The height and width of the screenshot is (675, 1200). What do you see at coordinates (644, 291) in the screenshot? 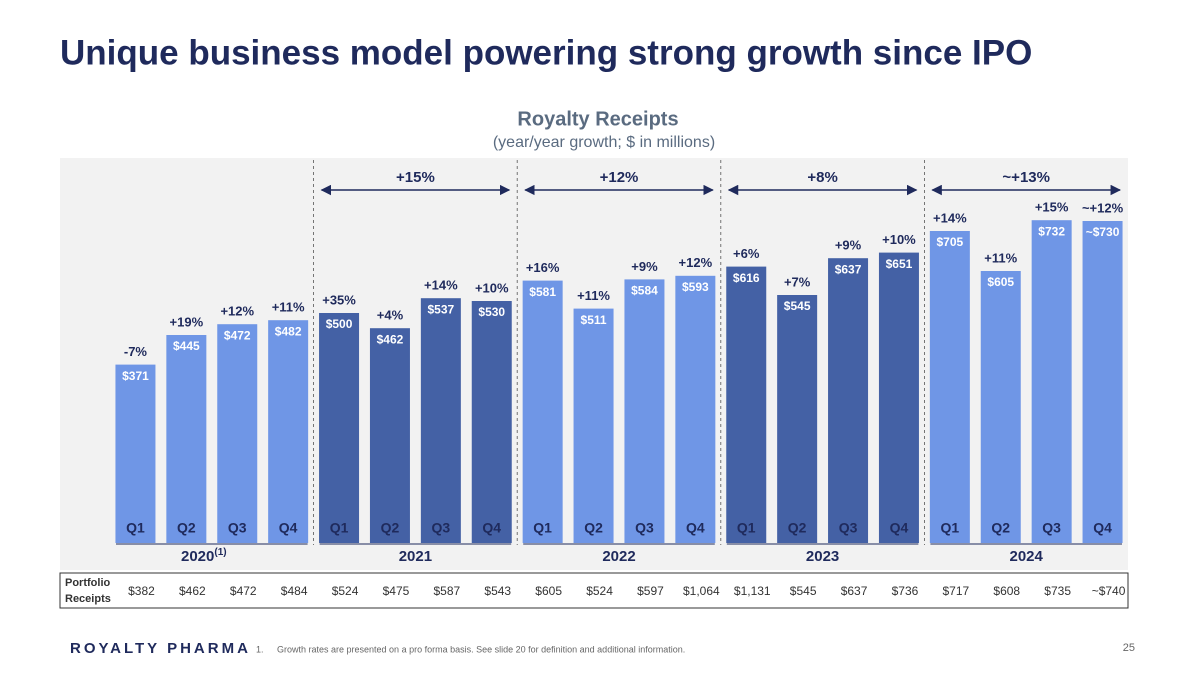
I see `value-label: $584` at bounding box center [644, 291].